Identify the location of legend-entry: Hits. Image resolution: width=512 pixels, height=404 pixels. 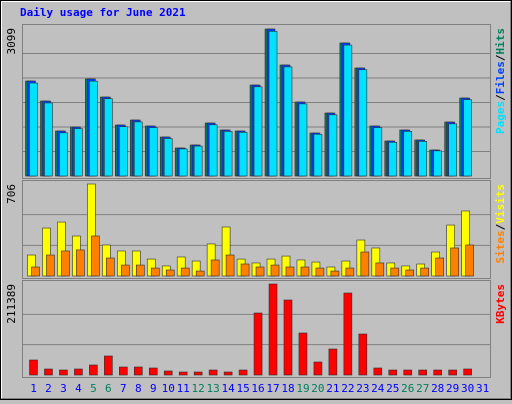
(500, 41).